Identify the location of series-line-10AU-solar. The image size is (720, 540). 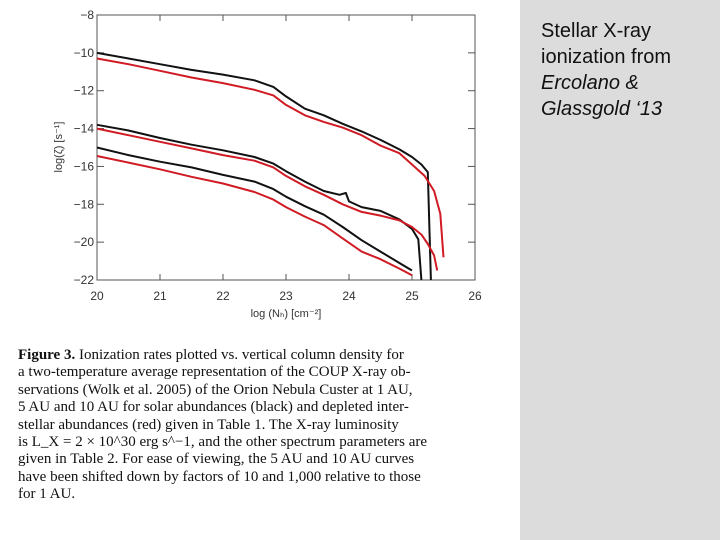
(254, 209).